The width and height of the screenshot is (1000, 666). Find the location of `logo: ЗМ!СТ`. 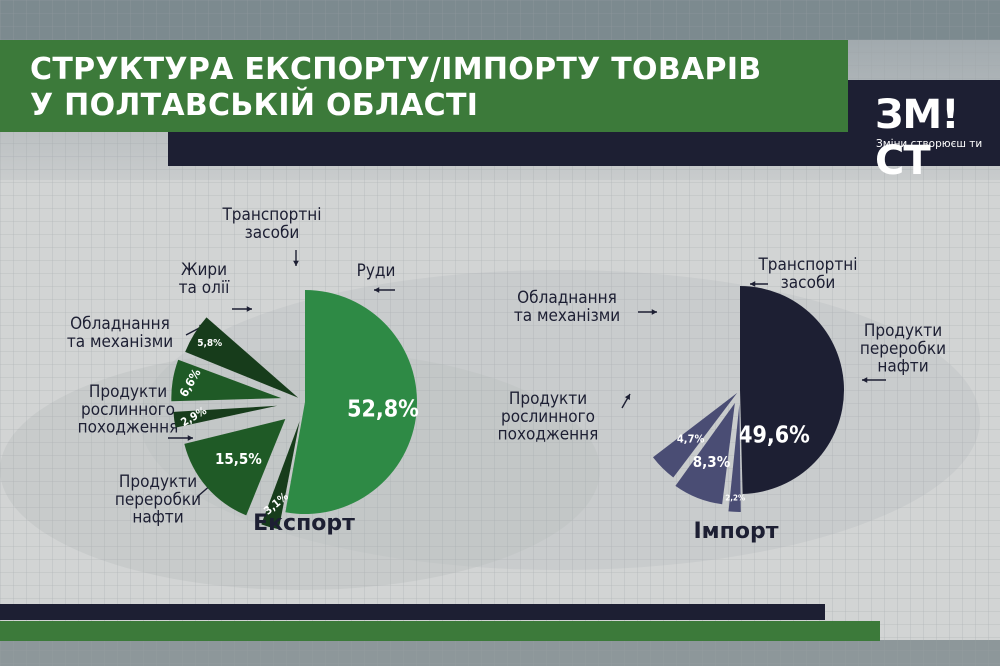

logo: ЗМ!СТ is located at coordinates (917, 138).